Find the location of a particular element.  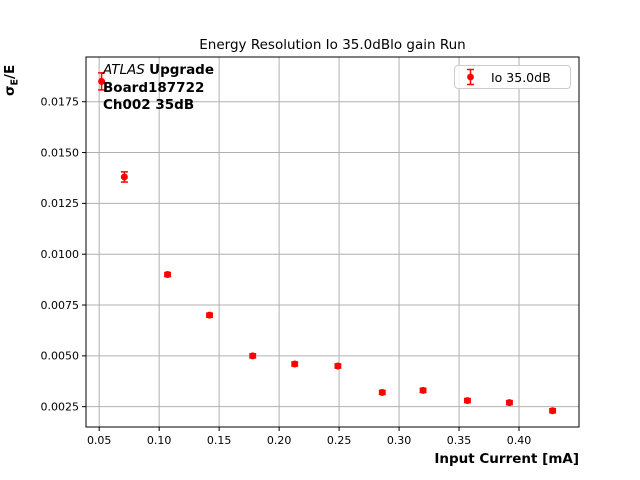

y-tick-label: 0.0100 is located at coordinates (60, 254).